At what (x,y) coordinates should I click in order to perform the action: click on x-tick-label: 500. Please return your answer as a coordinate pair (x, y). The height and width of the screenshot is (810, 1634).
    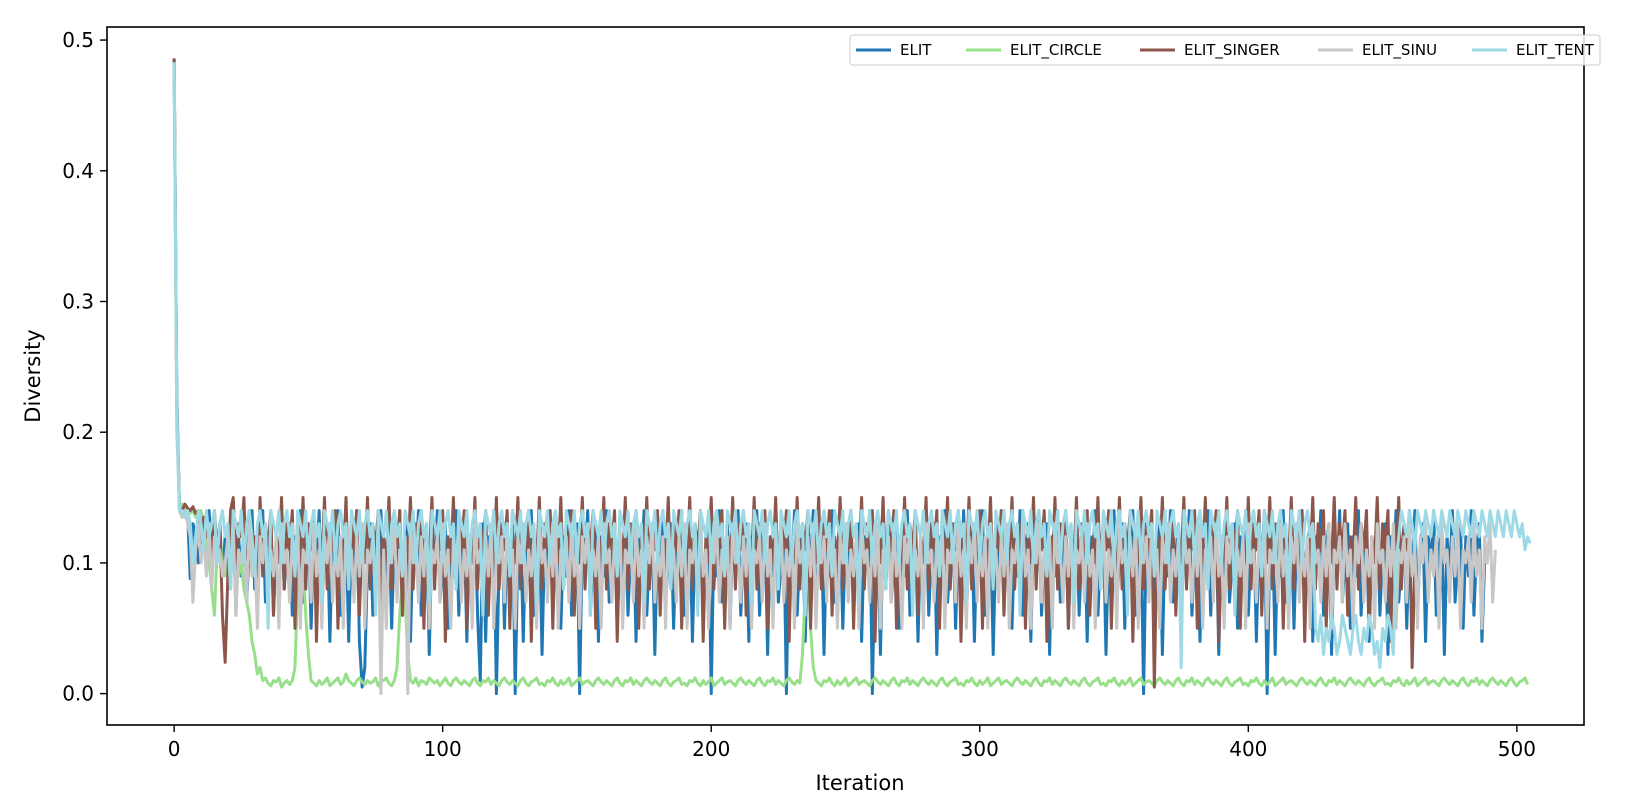
    Looking at the image, I should click on (1517, 749).